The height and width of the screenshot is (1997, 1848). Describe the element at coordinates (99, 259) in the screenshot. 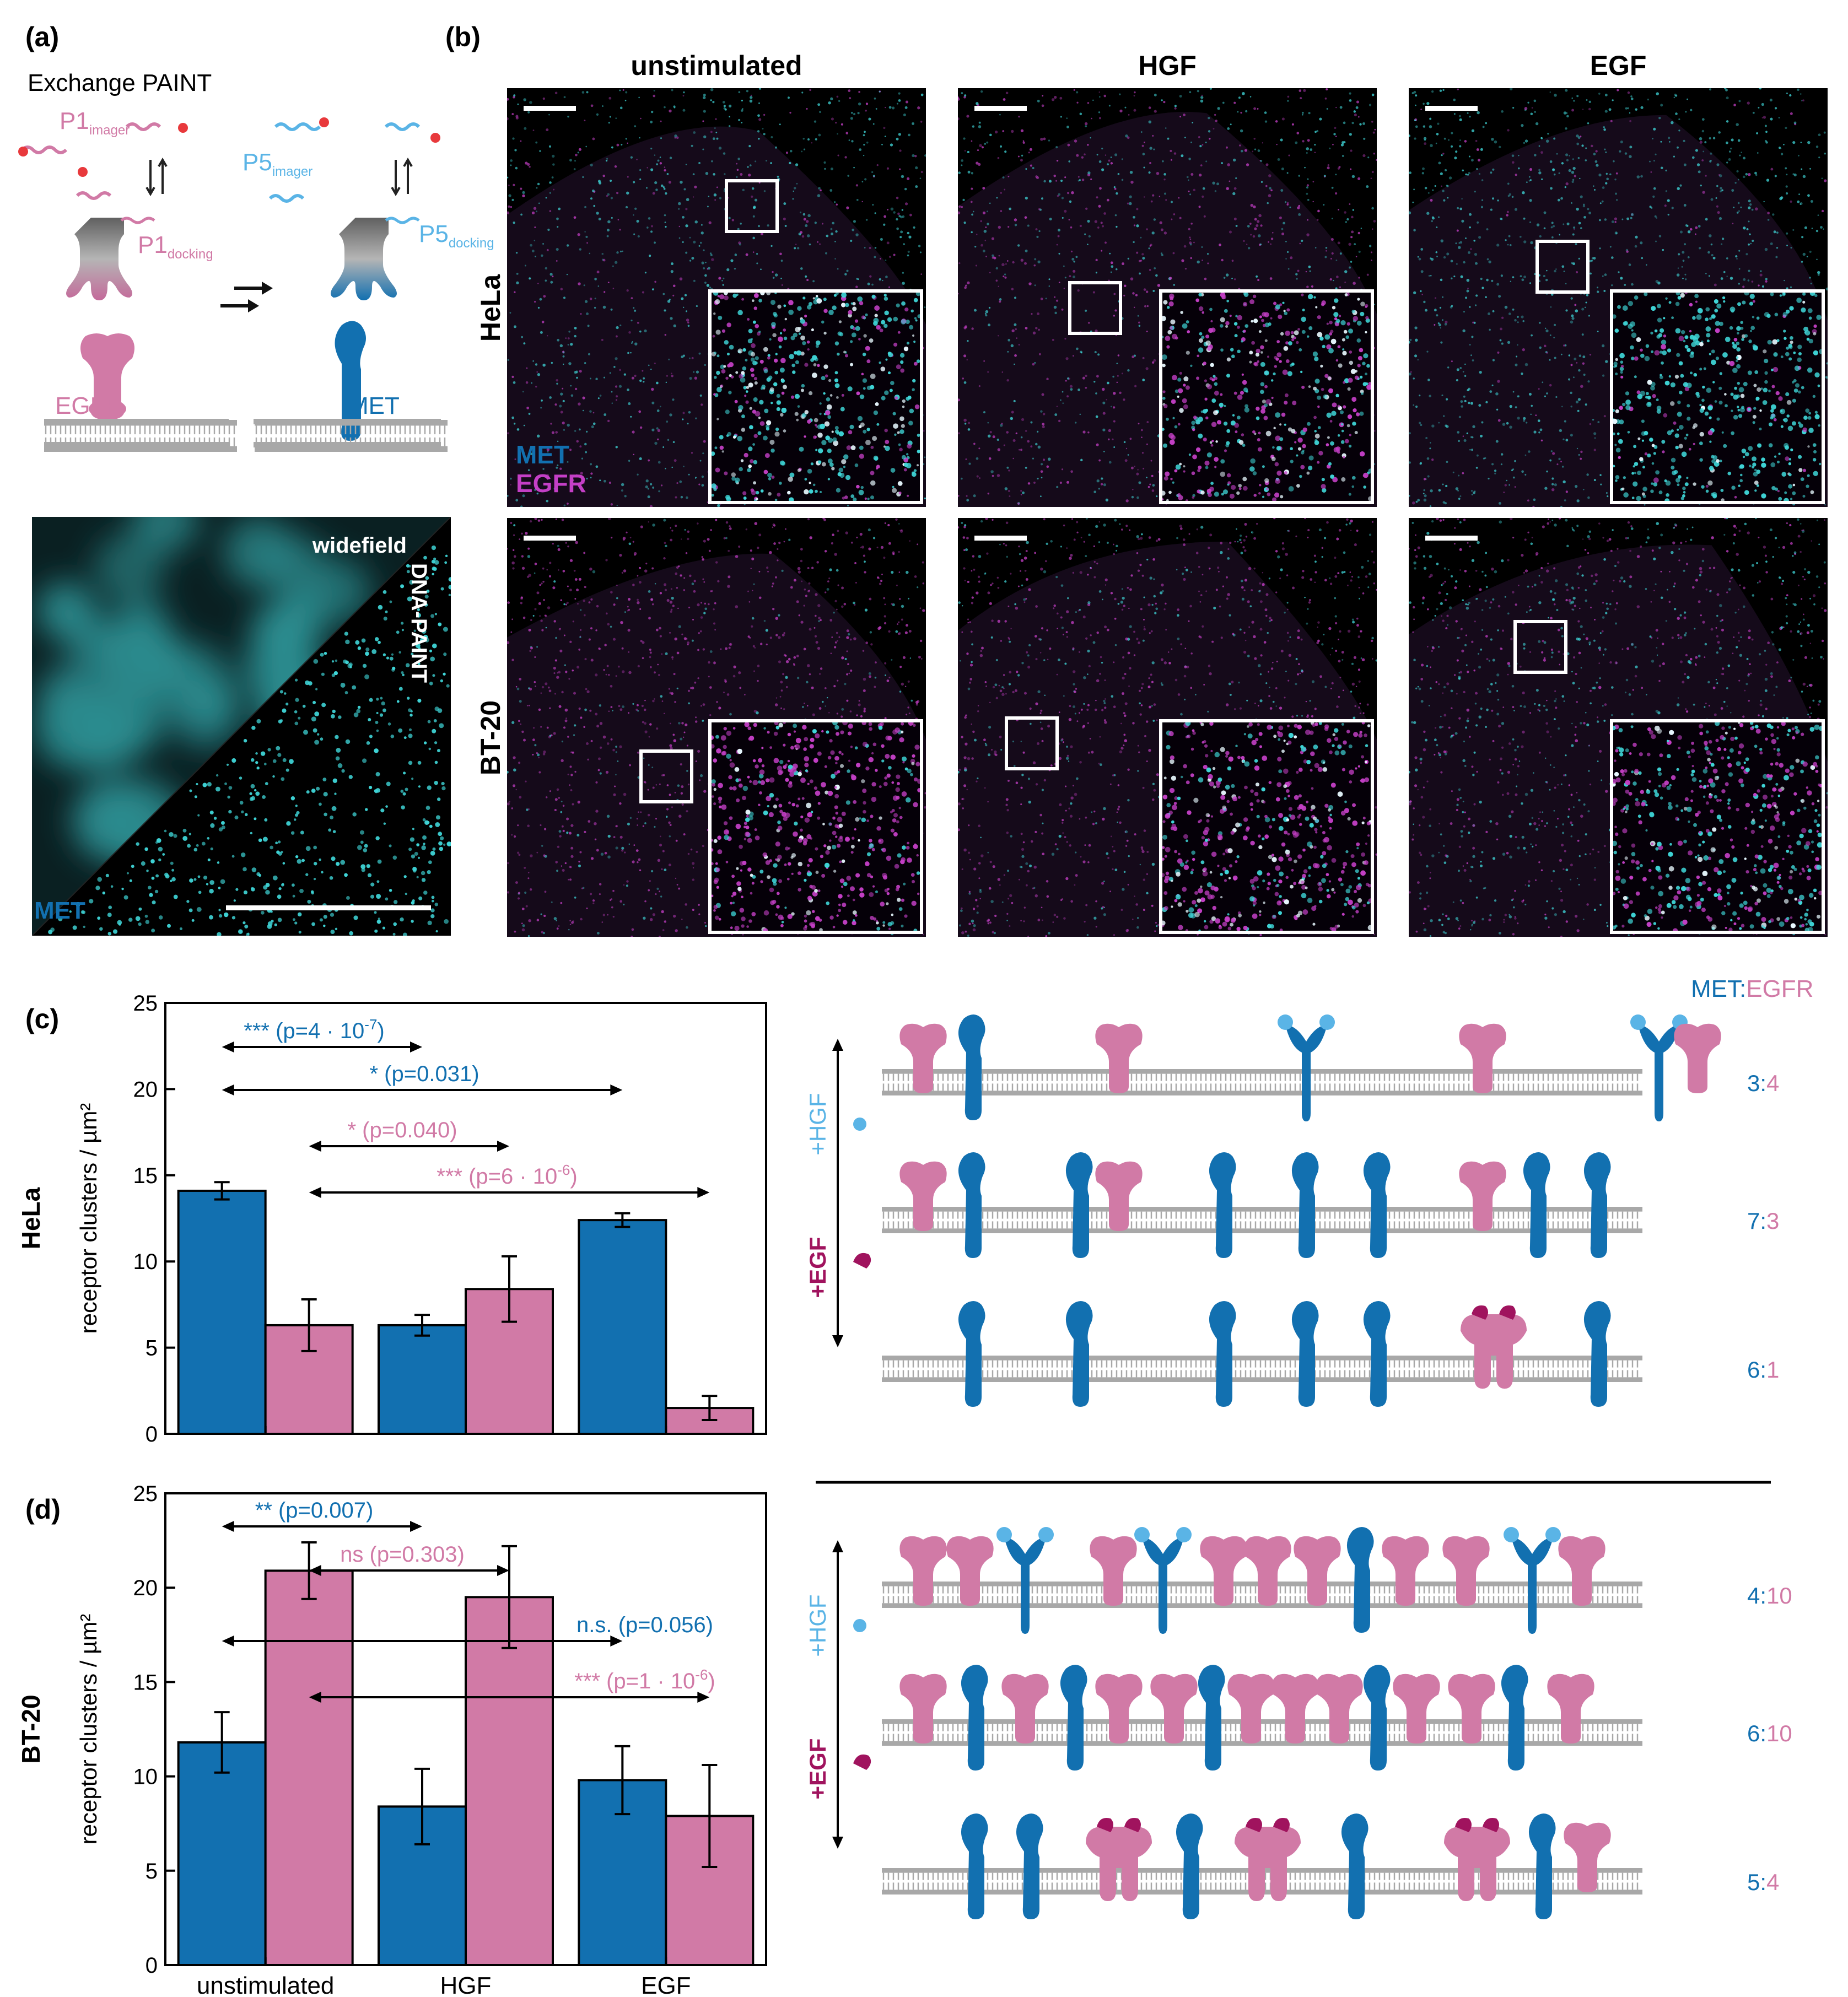

I see `antibody-shape` at that location.